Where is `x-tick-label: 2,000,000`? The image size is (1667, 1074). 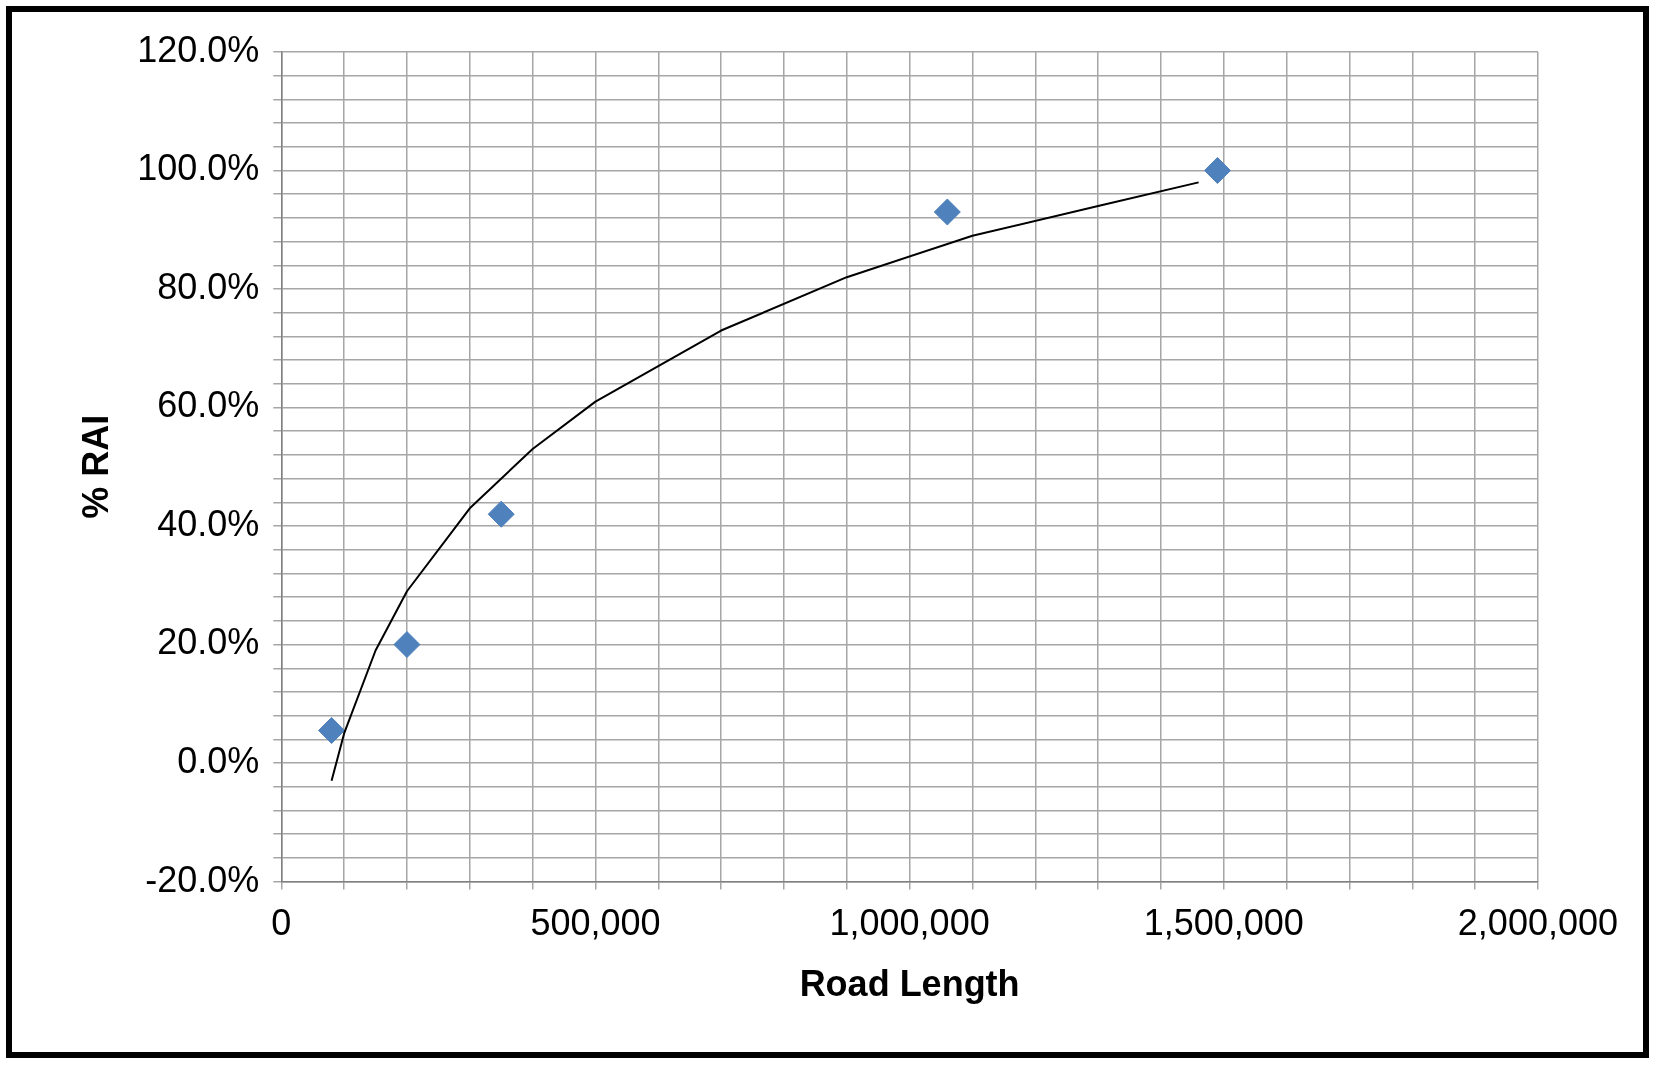
x-tick-label: 2,000,000 is located at coordinates (1537, 923).